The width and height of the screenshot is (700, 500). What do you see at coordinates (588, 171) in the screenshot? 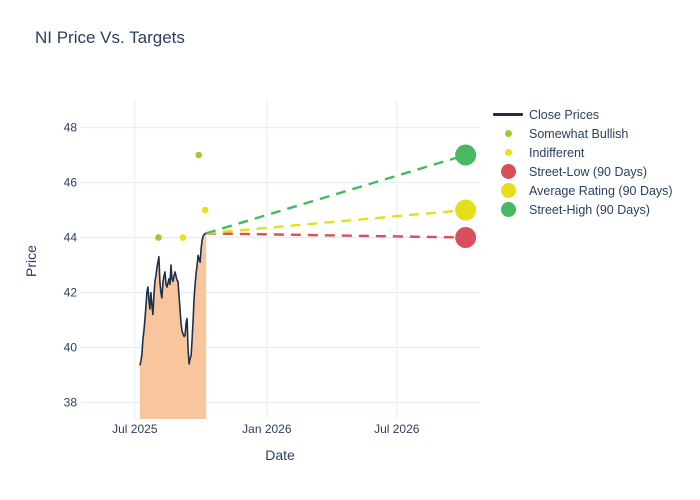
I see `legend-label: Street-Low (90 Days)` at bounding box center [588, 171].